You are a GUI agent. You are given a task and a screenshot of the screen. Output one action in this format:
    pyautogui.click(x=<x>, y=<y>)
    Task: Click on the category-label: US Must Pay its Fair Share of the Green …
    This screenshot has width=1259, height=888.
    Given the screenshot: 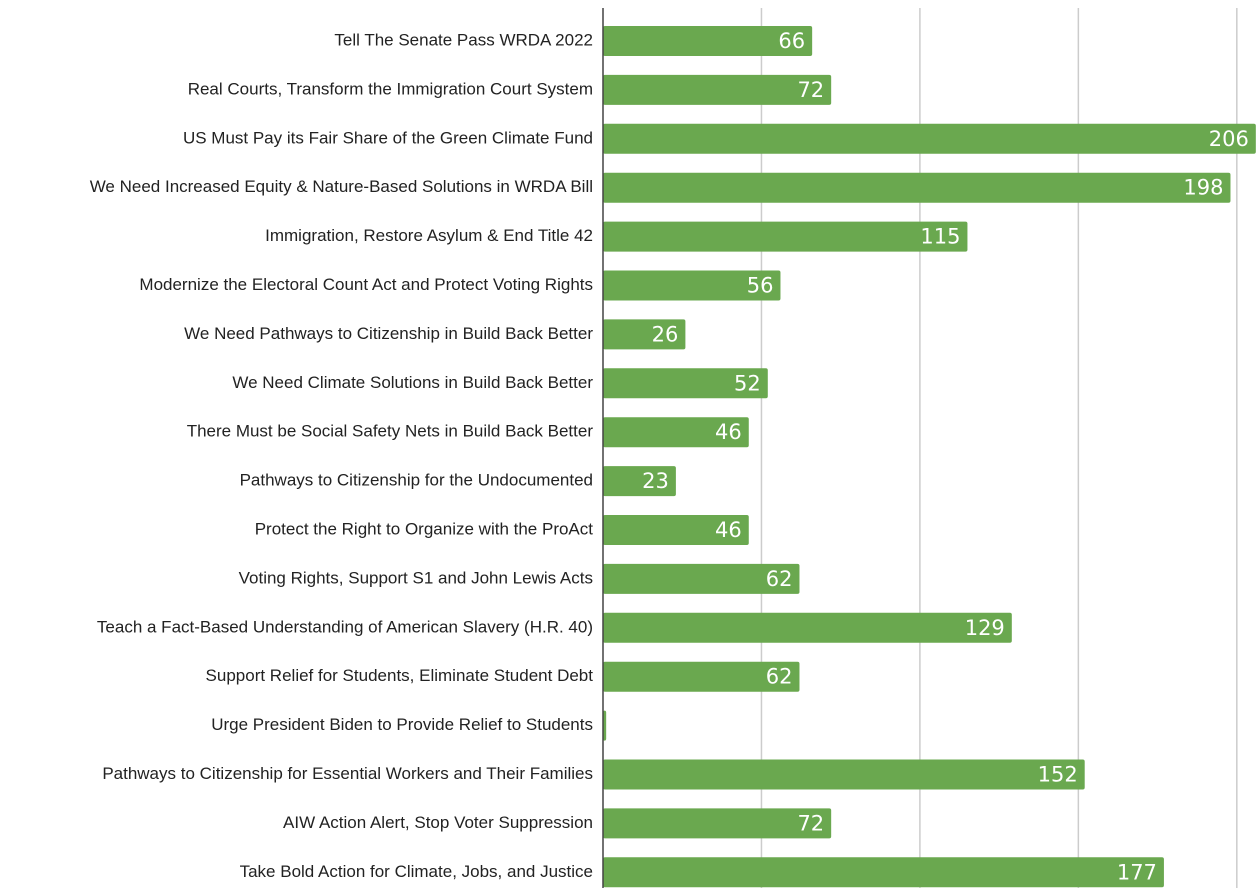 What is the action you would take?
    pyautogui.click(x=388, y=137)
    